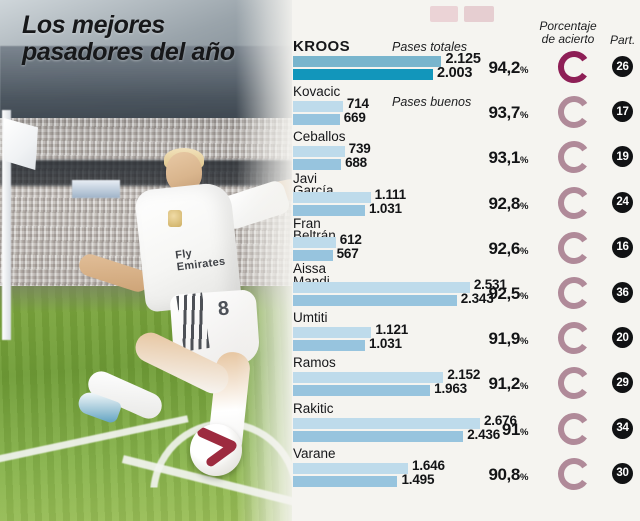 The height and width of the screenshot is (521, 640). What do you see at coordinates (490, 284) in the screenshot?
I see `value-pases-totales: 2.531` at bounding box center [490, 284].